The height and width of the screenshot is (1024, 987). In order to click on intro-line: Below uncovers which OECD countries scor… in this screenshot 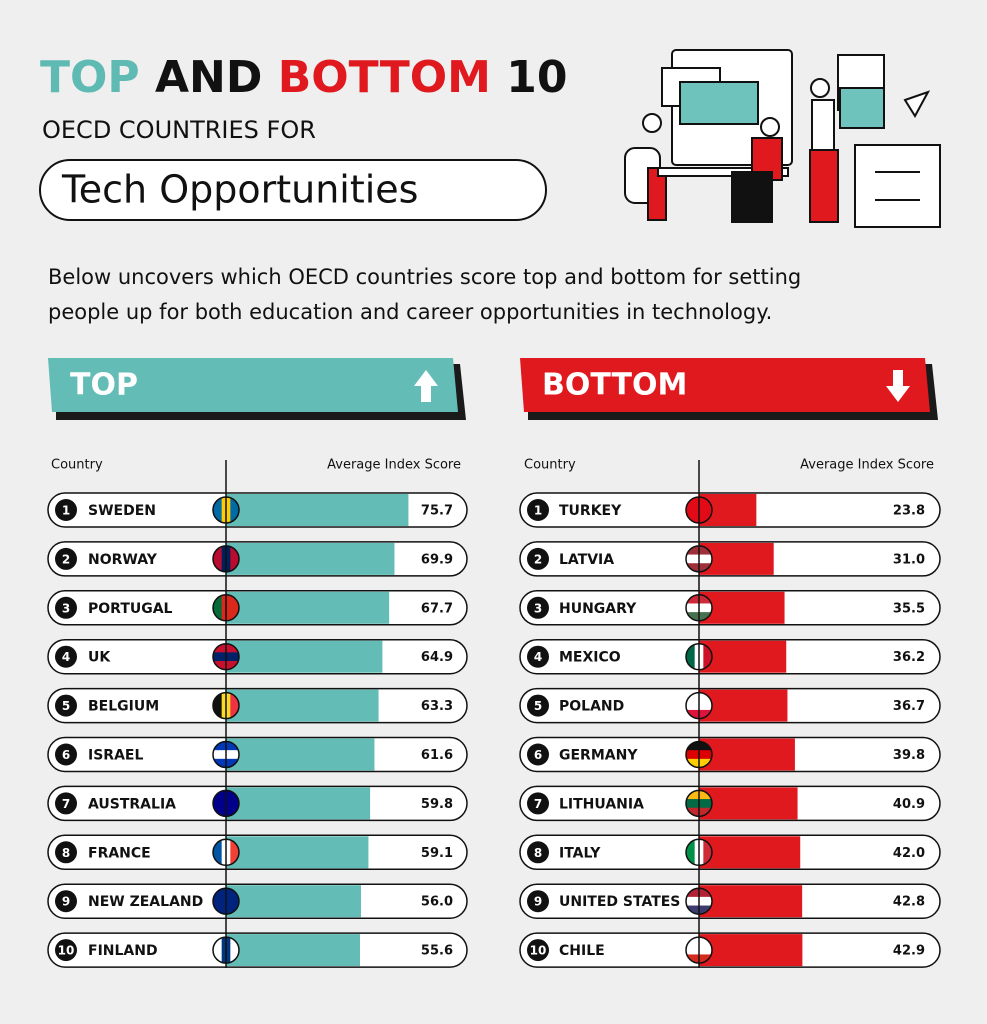, I will do `click(424, 277)`.